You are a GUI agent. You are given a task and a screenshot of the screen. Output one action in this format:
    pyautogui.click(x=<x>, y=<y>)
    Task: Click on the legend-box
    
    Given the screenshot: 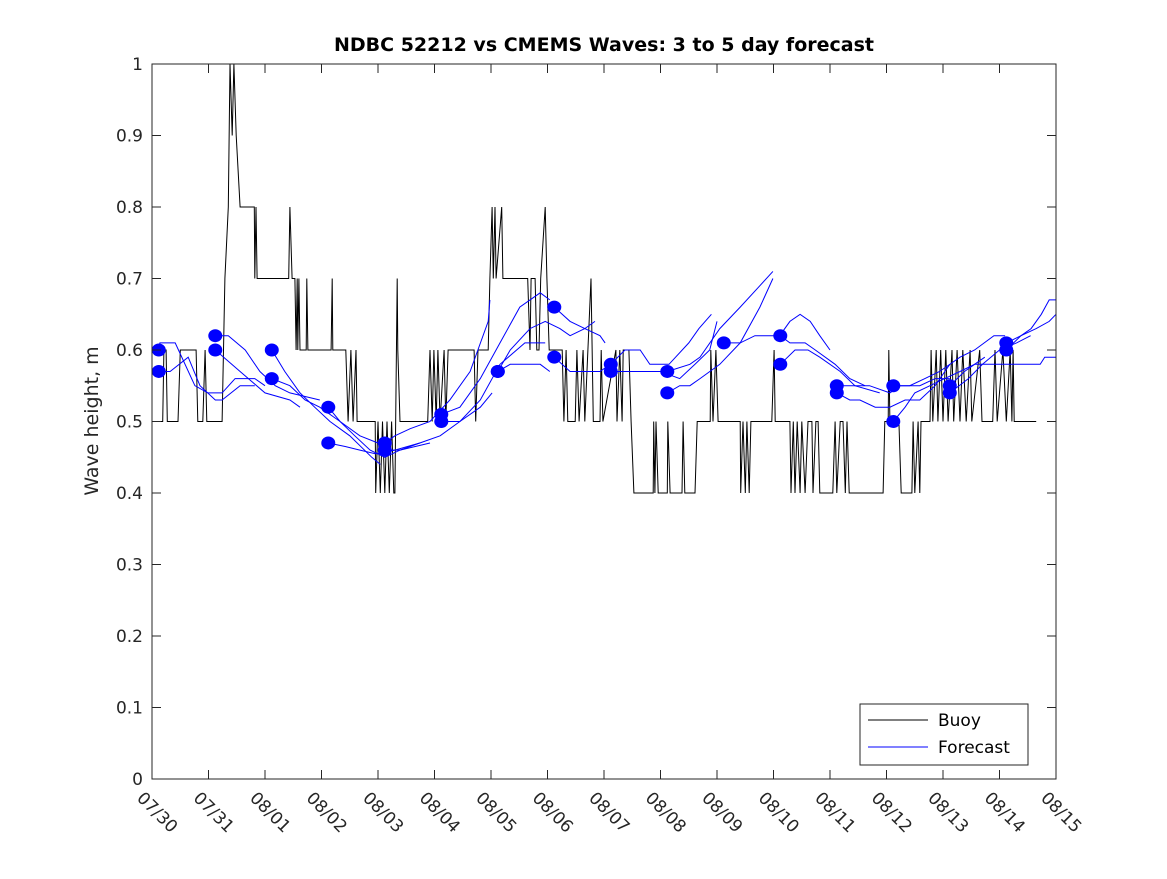 What is the action you would take?
    pyautogui.click(x=944, y=734)
    